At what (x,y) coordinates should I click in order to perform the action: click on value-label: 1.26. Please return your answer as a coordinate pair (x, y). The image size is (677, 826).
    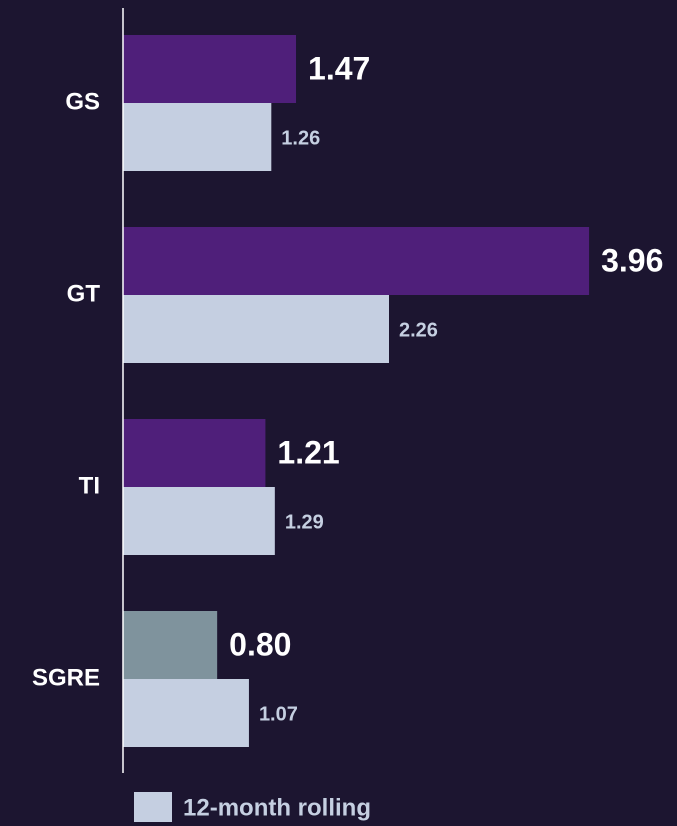
    Looking at the image, I should click on (300, 138).